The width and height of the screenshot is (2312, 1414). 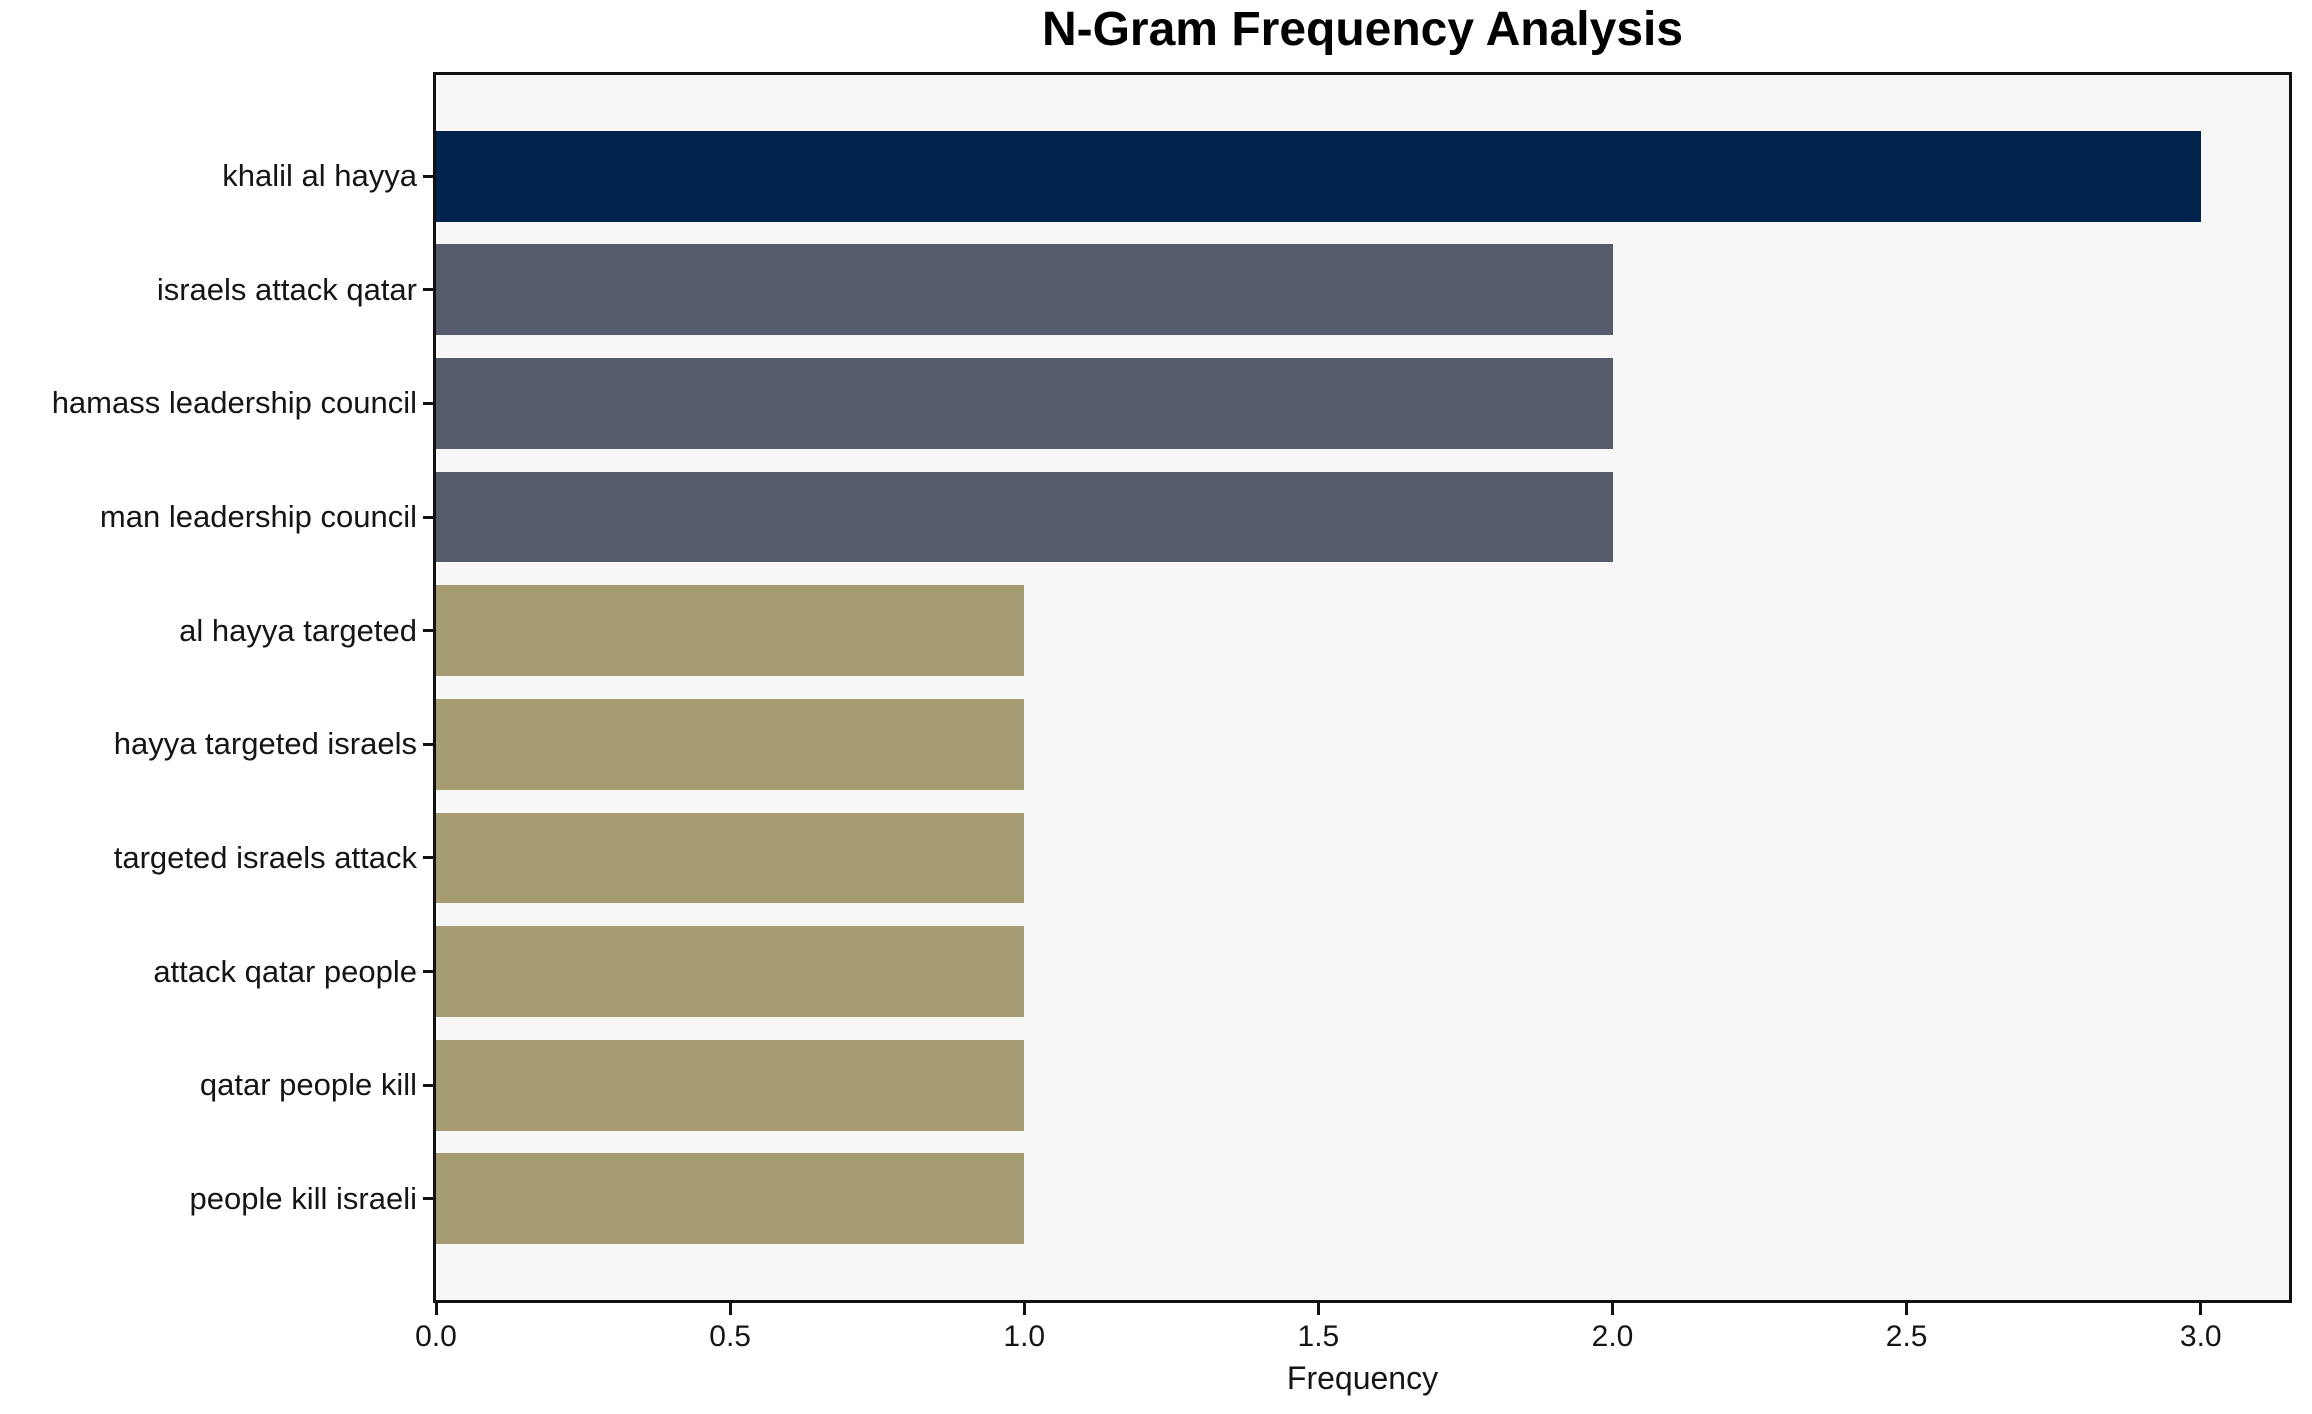 I want to click on bar-israels-attack-qatar, so click(x=1024, y=290).